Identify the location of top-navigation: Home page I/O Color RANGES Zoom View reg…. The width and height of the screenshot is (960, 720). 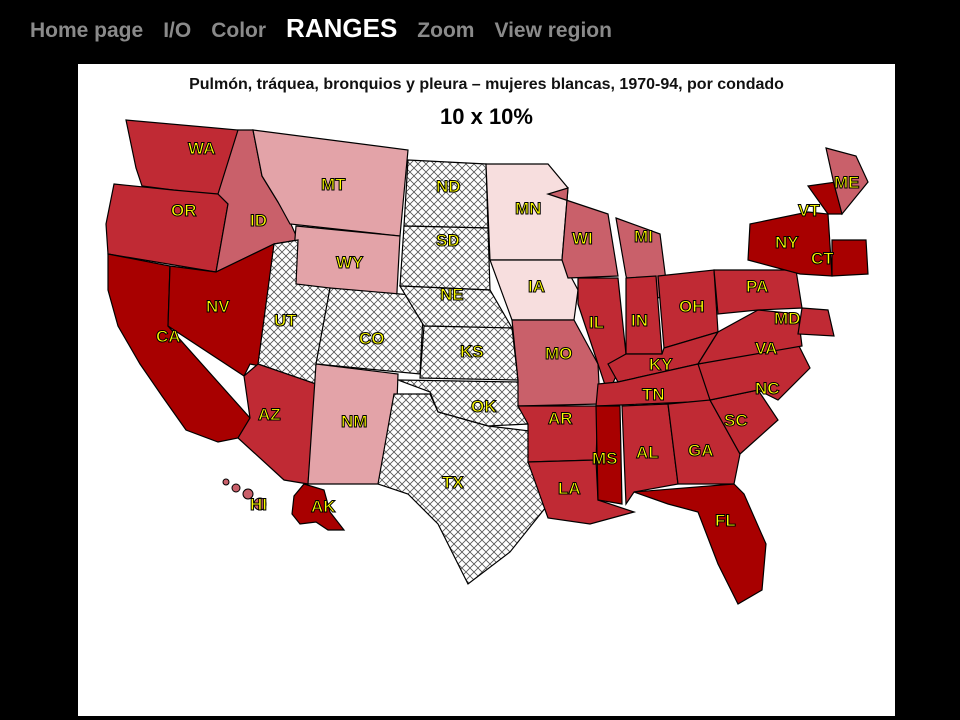
(480, 31).